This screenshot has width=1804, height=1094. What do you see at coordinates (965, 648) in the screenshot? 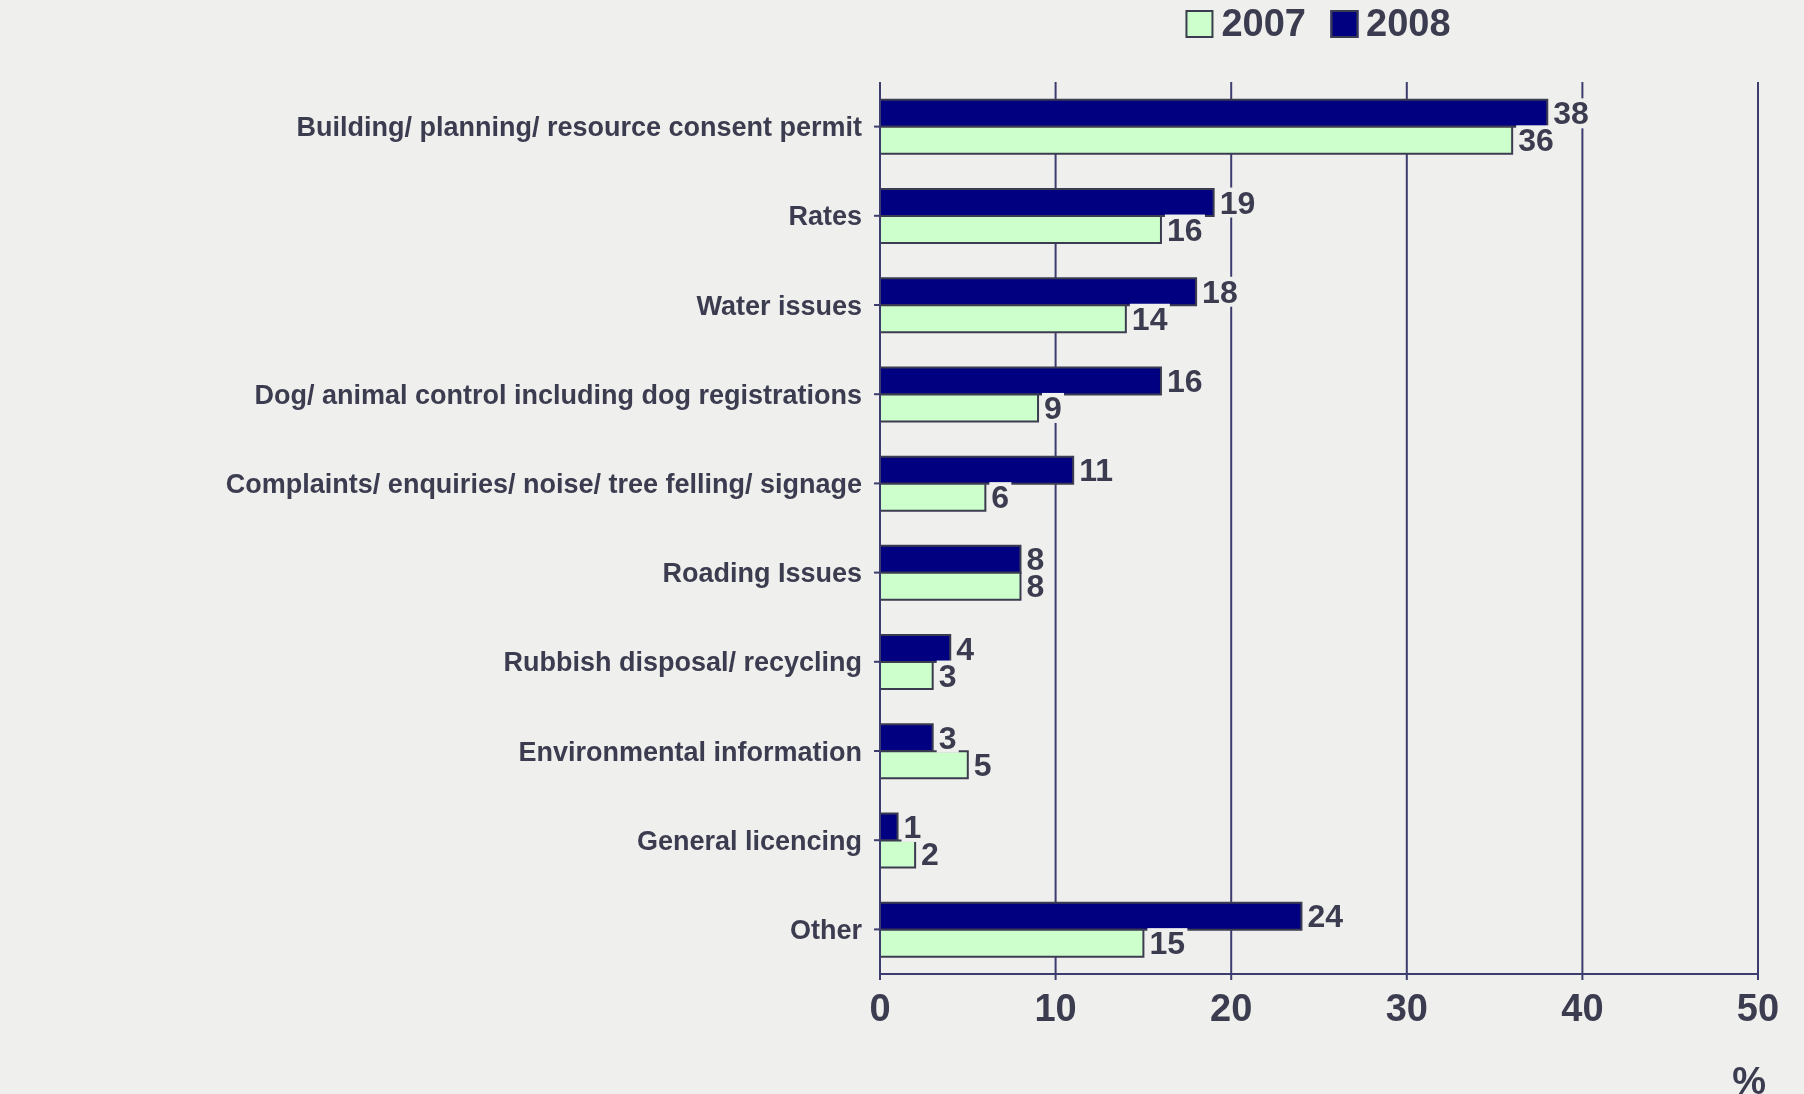
I see `data-label: 4` at bounding box center [965, 648].